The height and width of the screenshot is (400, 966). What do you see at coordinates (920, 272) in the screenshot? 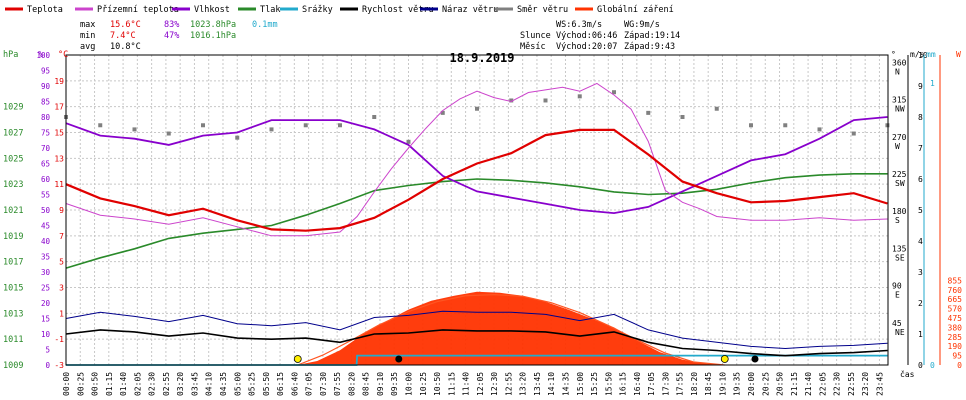
I see `axis-speed-tick: 3` at bounding box center [920, 272].